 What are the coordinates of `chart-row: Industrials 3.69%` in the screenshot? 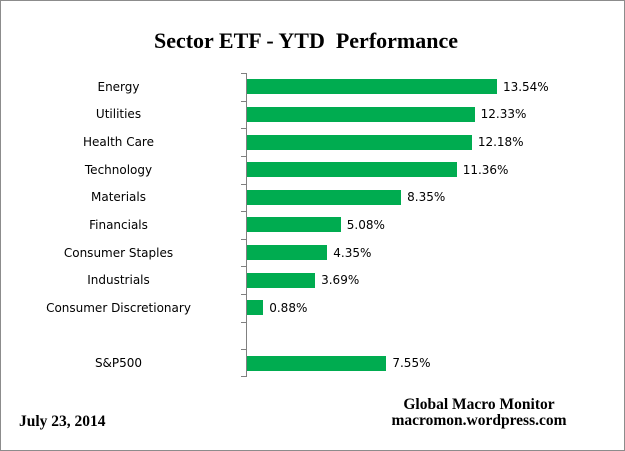 It's located at (312, 280).